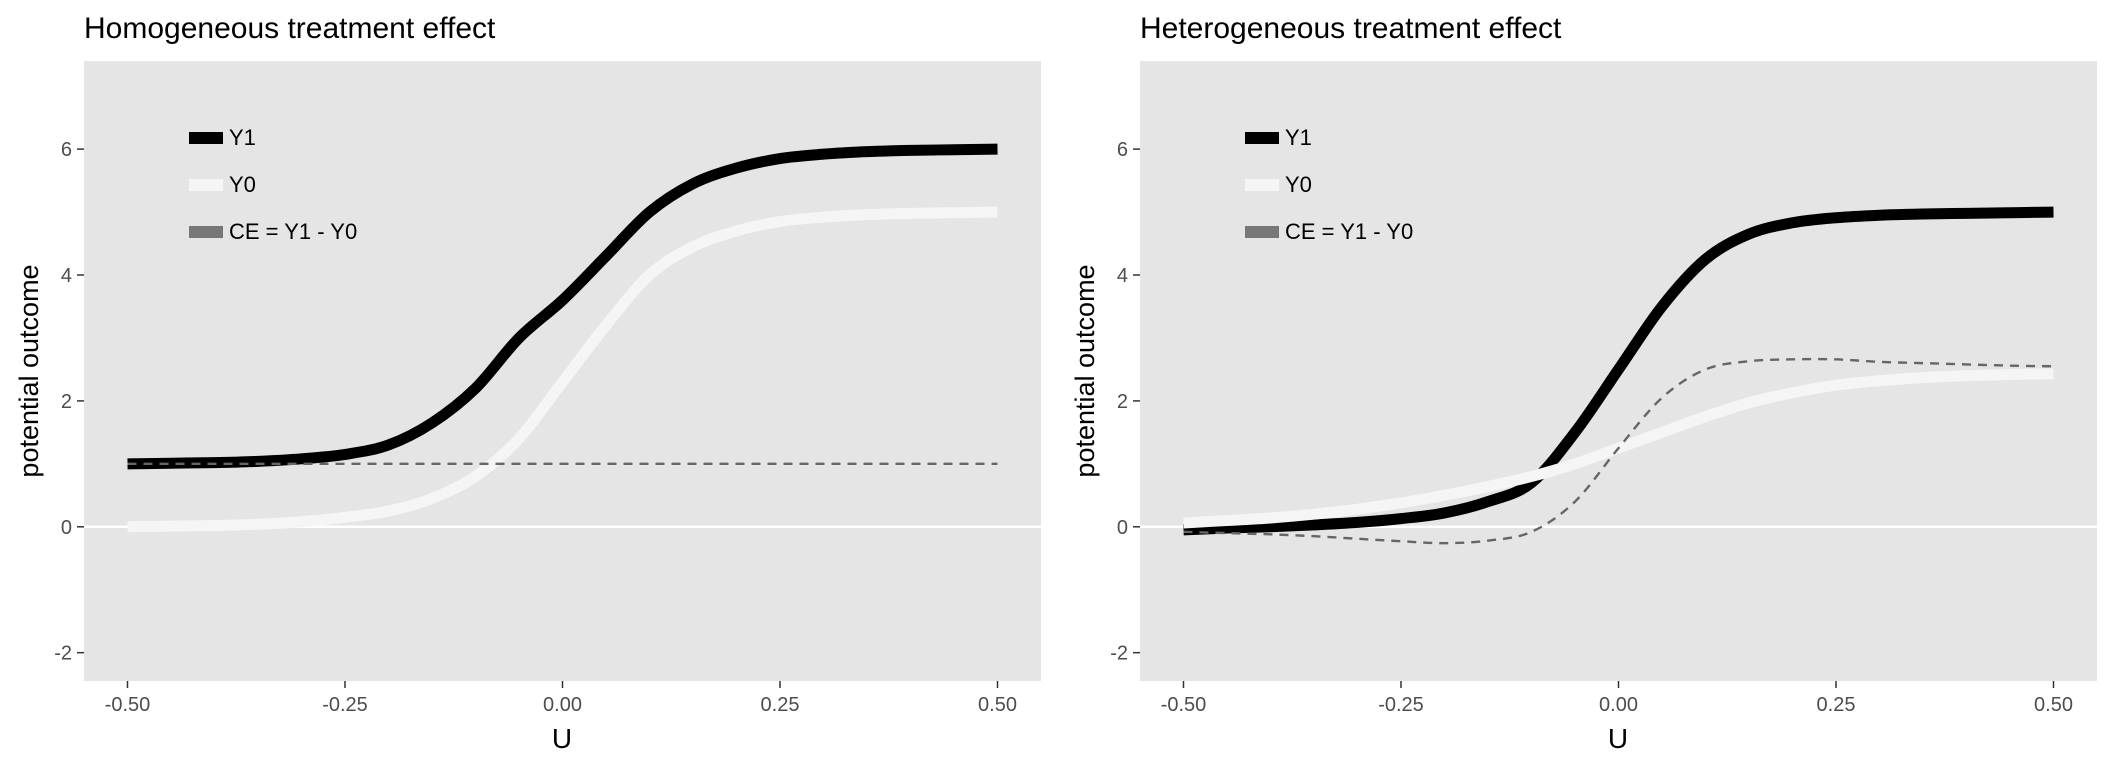 The width and height of the screenshot is (2112, 768). I want to click on series-line-ce-y1-y0, so click(1618, 451).